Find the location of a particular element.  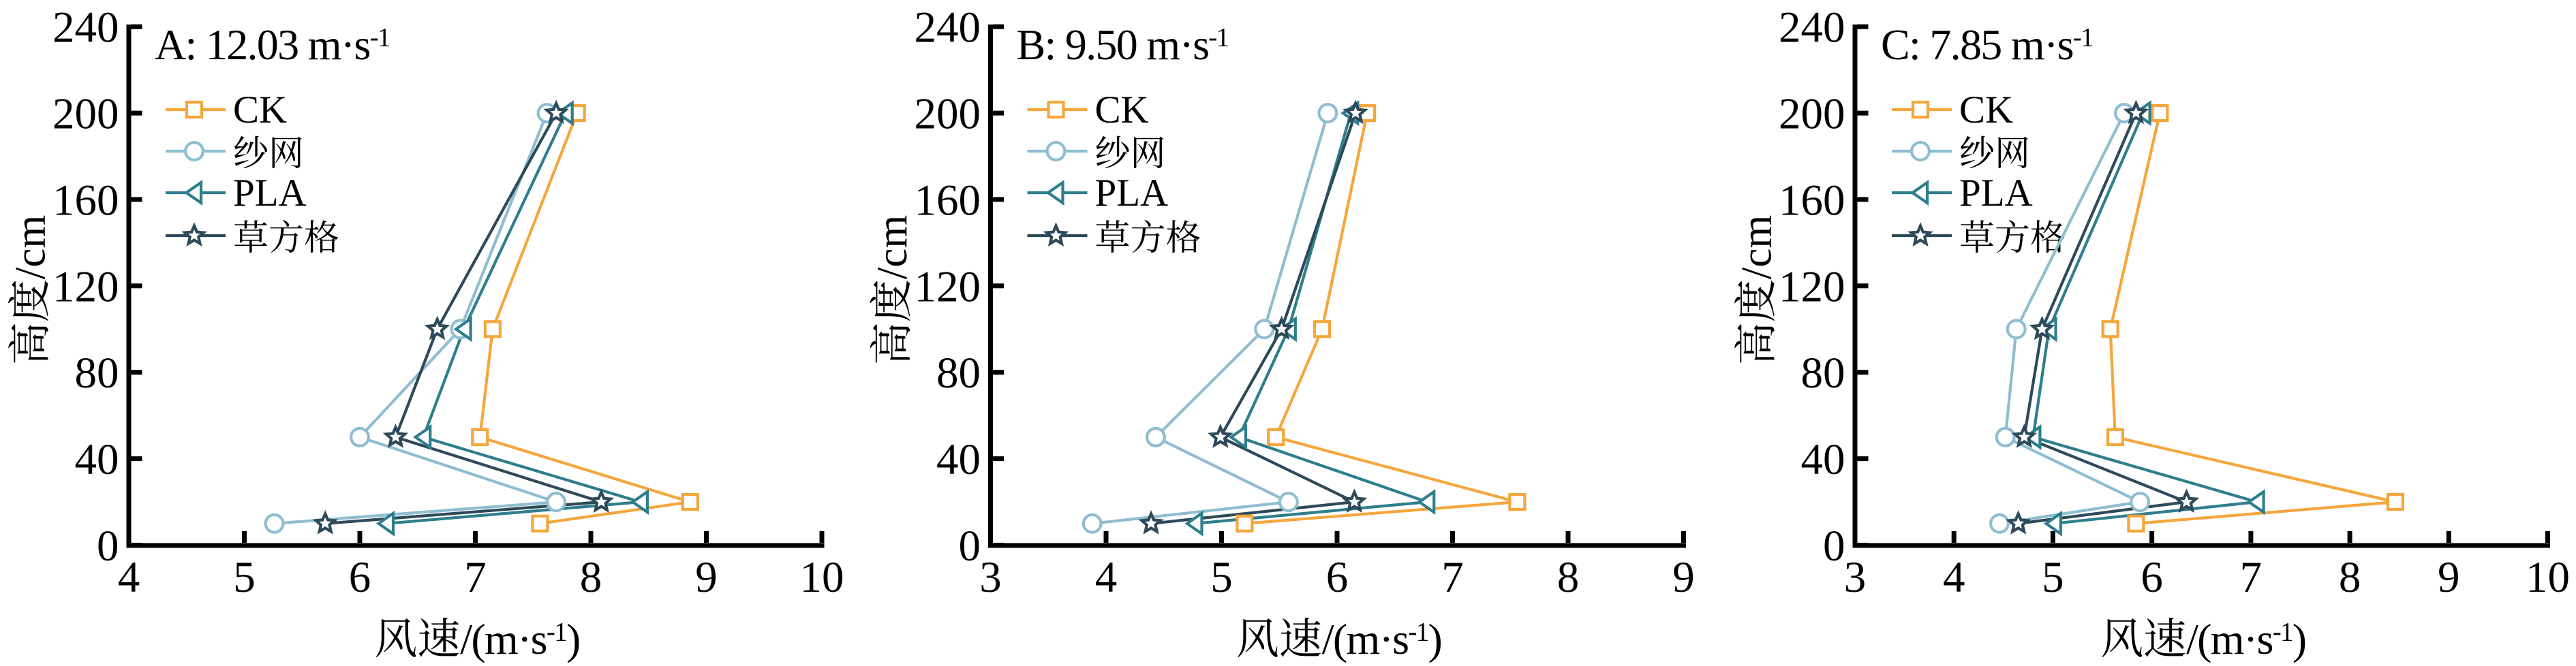

svg-text: /(m·s-1) is located at coordinates (2245, 639).